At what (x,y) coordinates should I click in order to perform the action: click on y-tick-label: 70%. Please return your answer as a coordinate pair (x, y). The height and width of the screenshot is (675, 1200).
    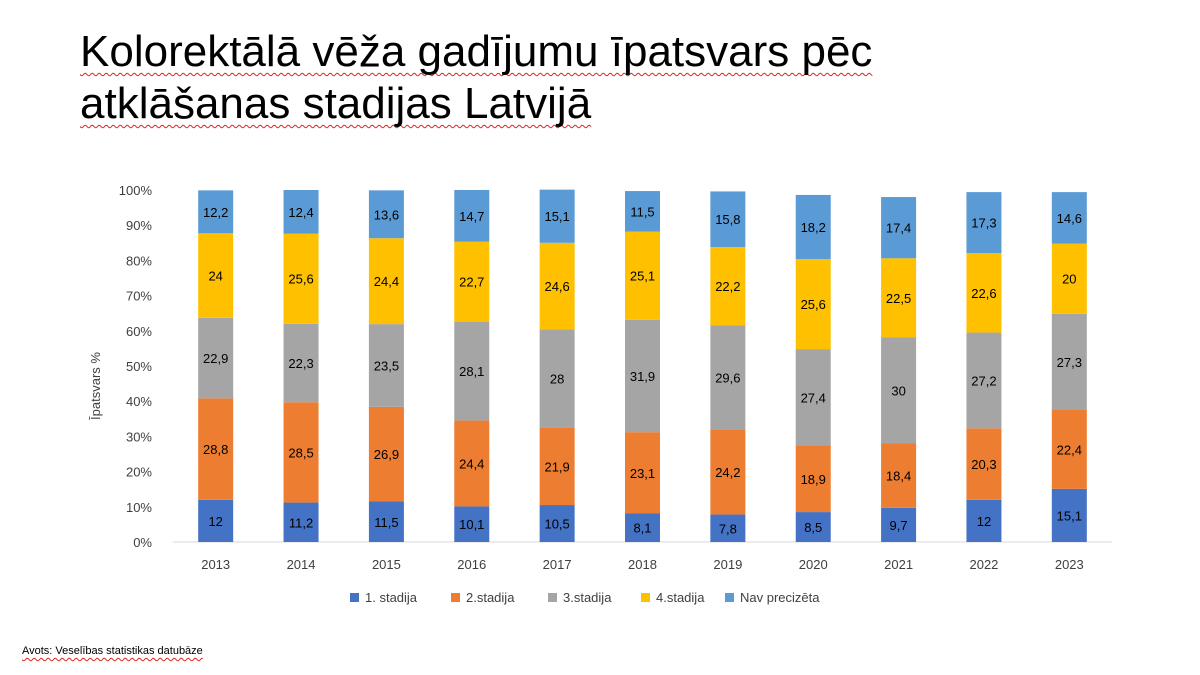
    Looking at the image, I should click on (139, 296).